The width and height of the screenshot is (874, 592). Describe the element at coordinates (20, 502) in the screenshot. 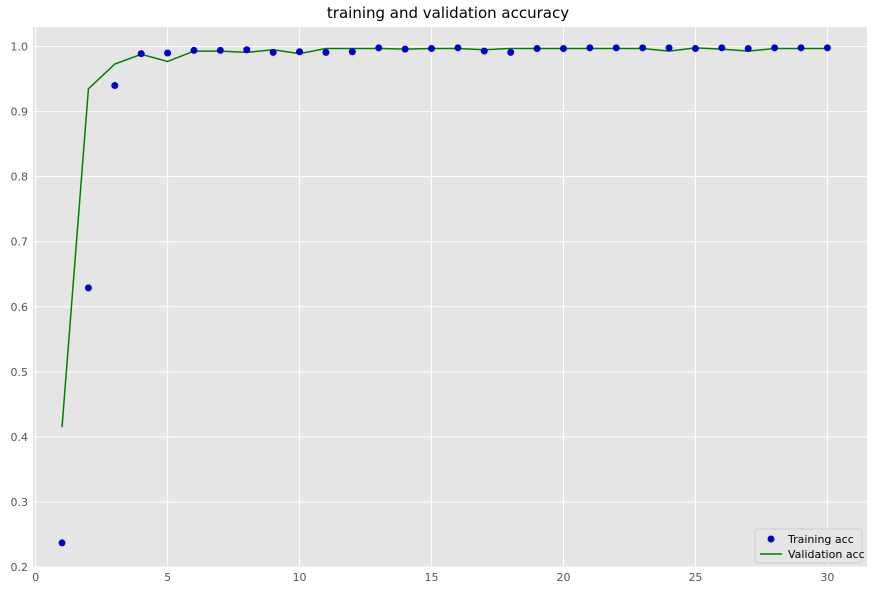

I see `y-tick-label: 0.3` at that location.